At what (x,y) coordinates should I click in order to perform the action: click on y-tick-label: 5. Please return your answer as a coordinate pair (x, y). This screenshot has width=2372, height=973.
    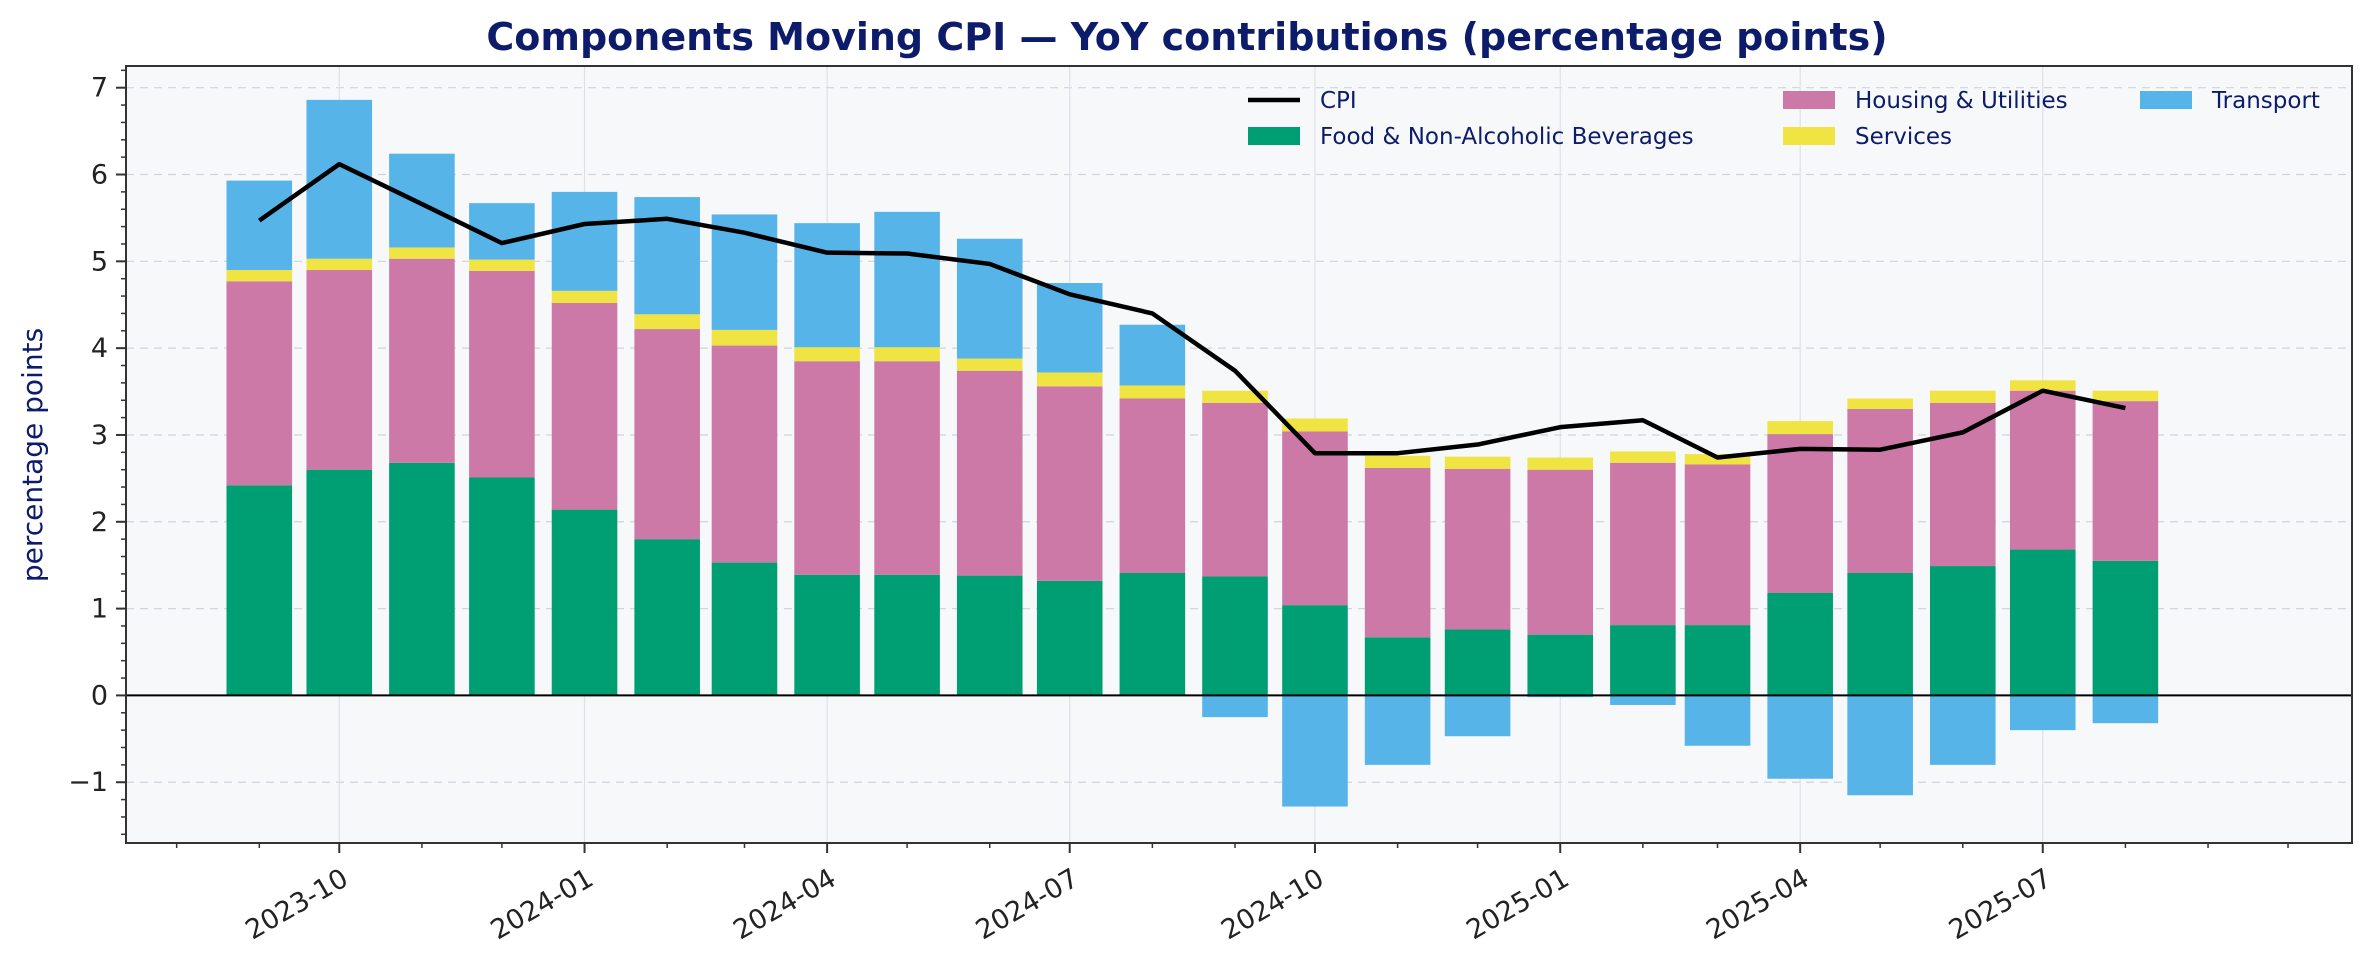
    Looking at the image, I should click on (99, 261).